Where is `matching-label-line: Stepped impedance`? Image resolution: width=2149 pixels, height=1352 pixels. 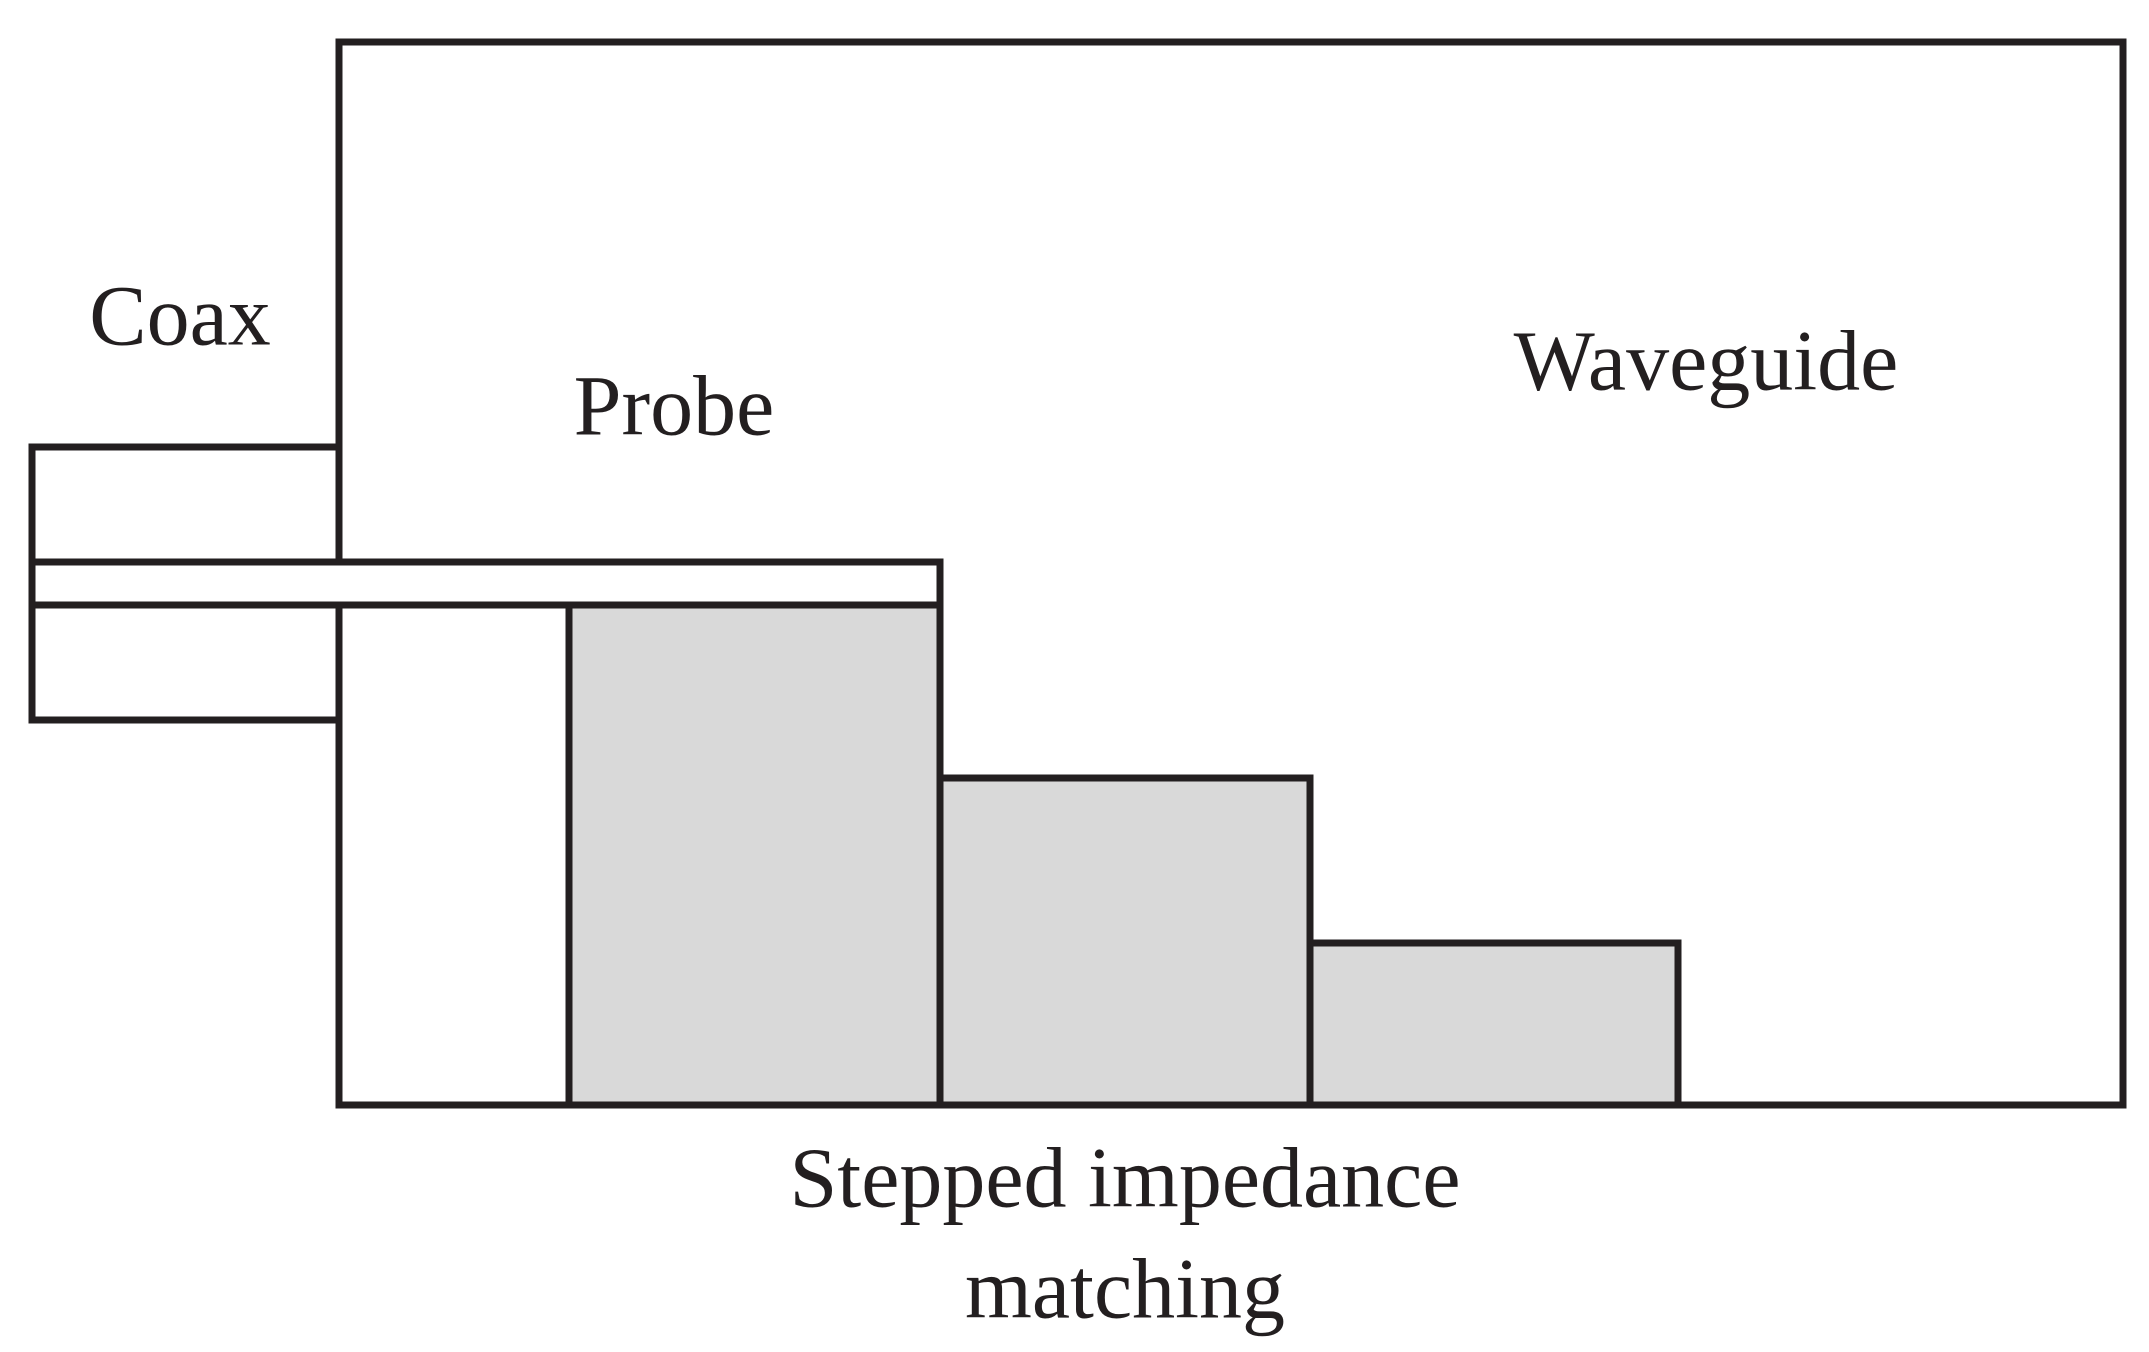
matching-label-line: Stepped impedance is located at coordinates (1124, 1178).